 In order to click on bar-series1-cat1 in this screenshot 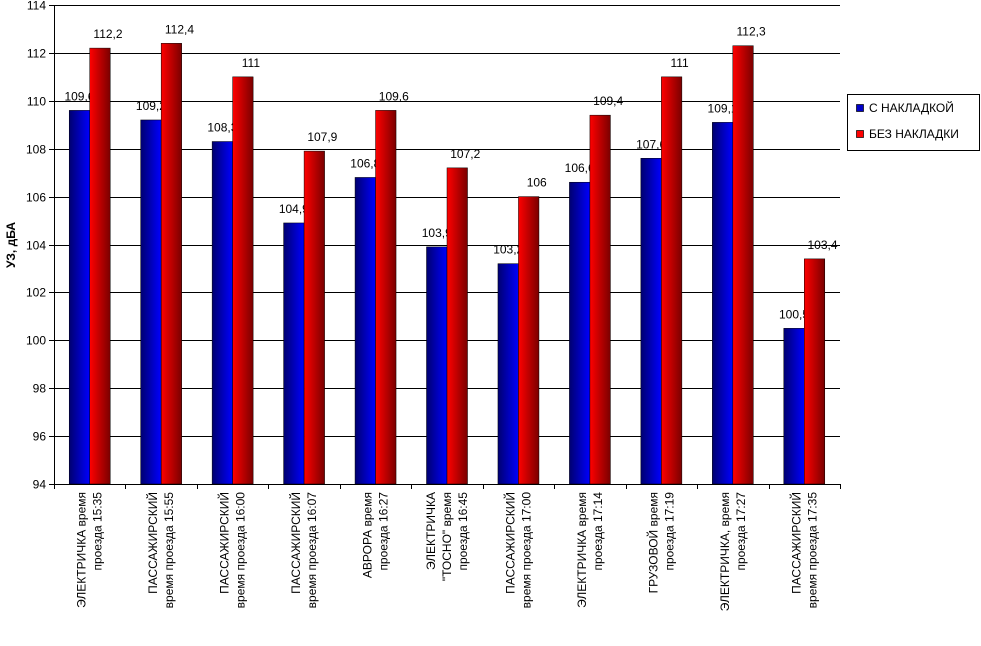, I will do `click(79, 297)`.